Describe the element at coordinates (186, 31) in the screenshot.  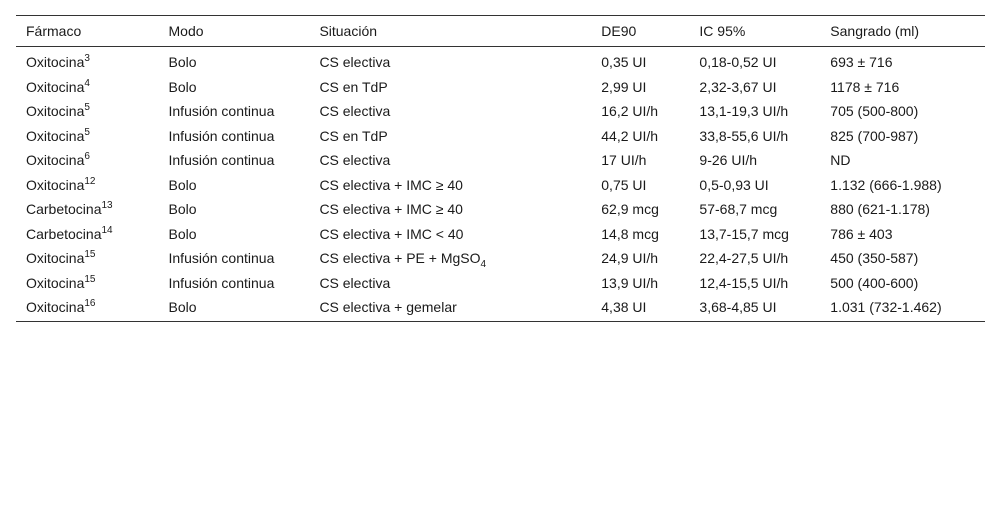
I see `header-modo: Modo` at that location.